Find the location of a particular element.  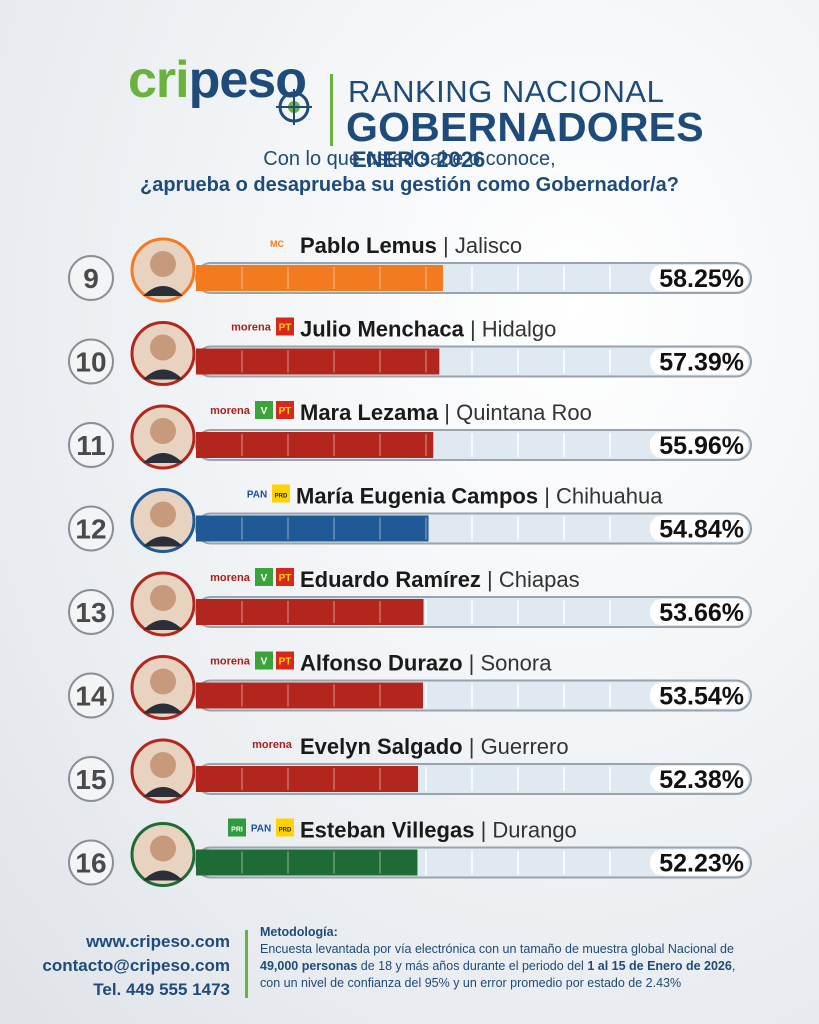

state-name: | Chihuahua is located at coordinates (600, 496).